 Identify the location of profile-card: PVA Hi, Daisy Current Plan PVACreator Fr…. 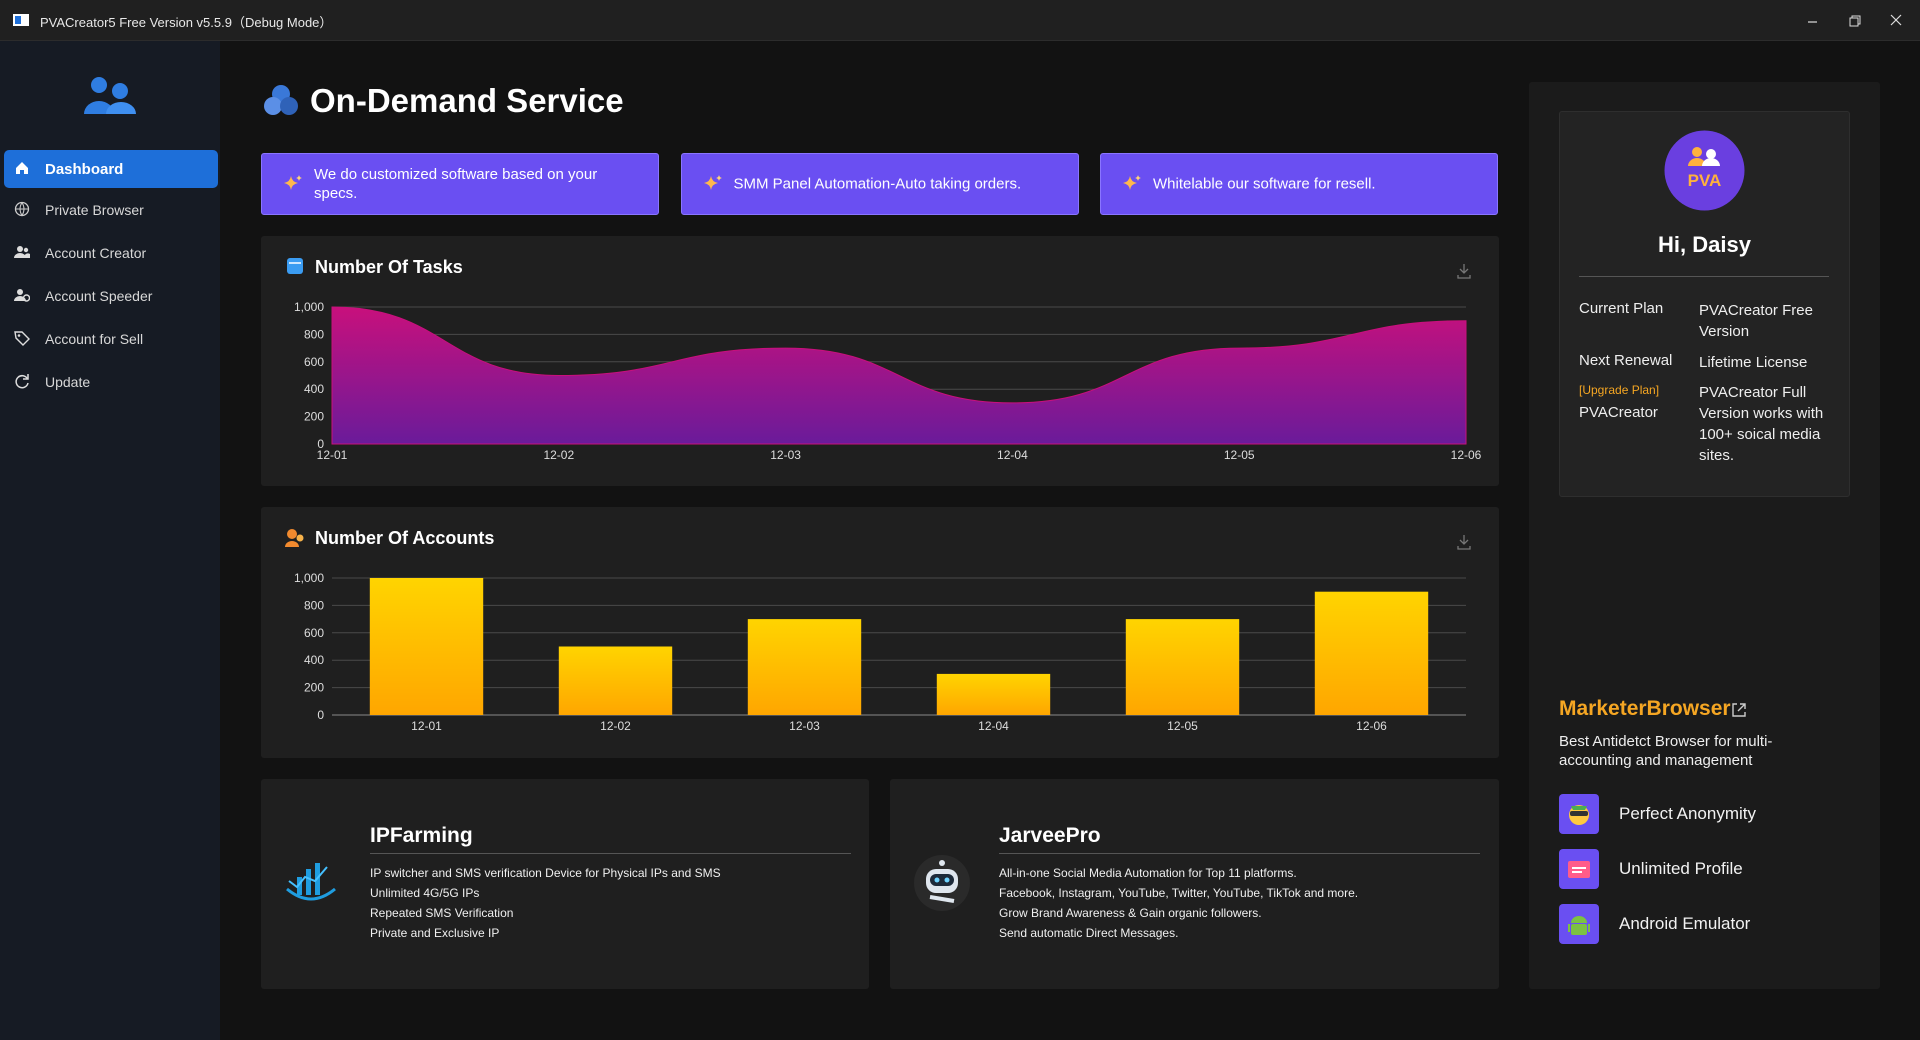
(1704, 304).